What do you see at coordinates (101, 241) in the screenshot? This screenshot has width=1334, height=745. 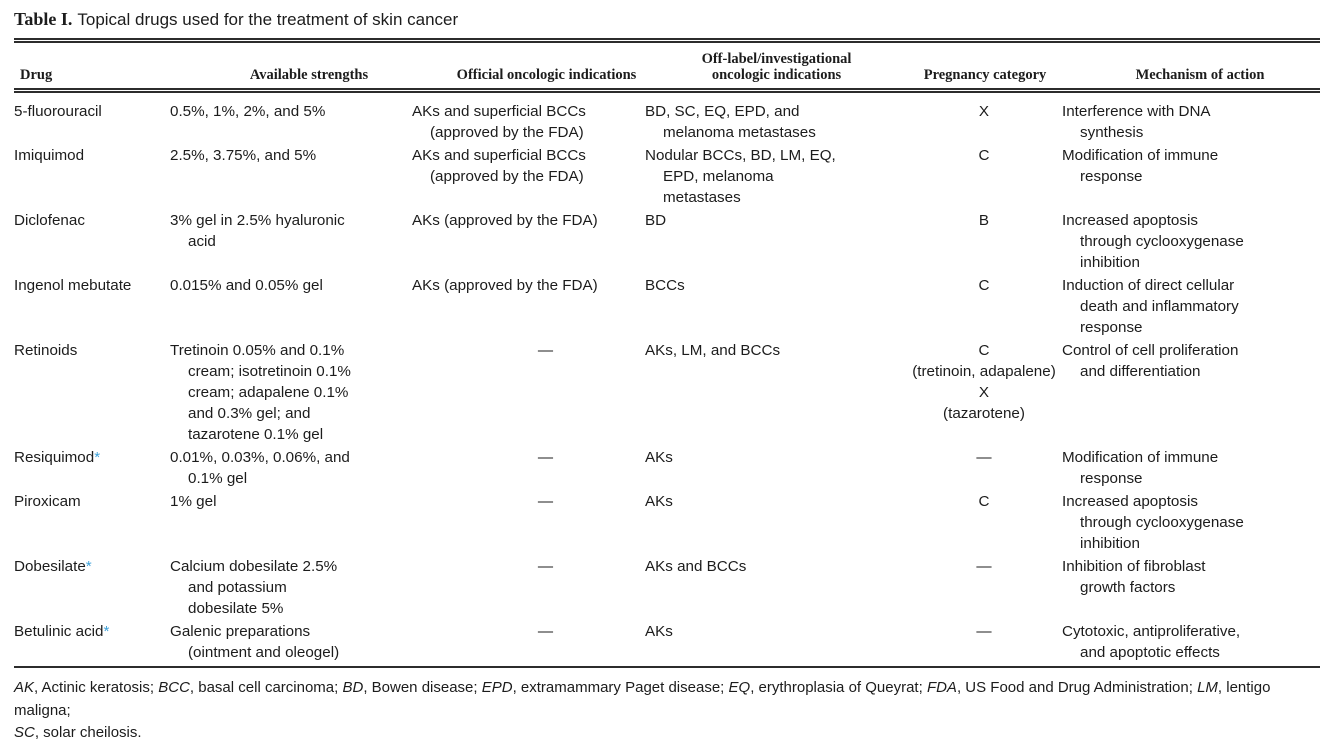 I see `cell-drug: Diclofenac` at bounding box center [101, 241].